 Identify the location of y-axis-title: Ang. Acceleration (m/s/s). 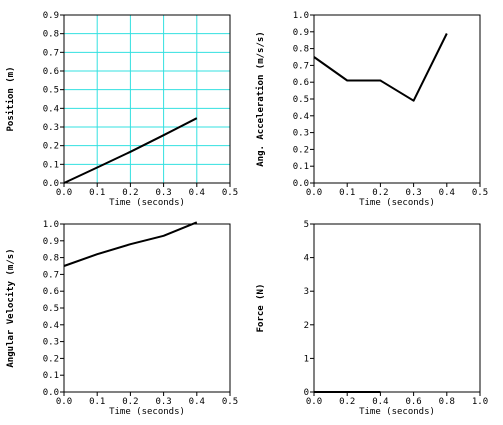
(260, 98).